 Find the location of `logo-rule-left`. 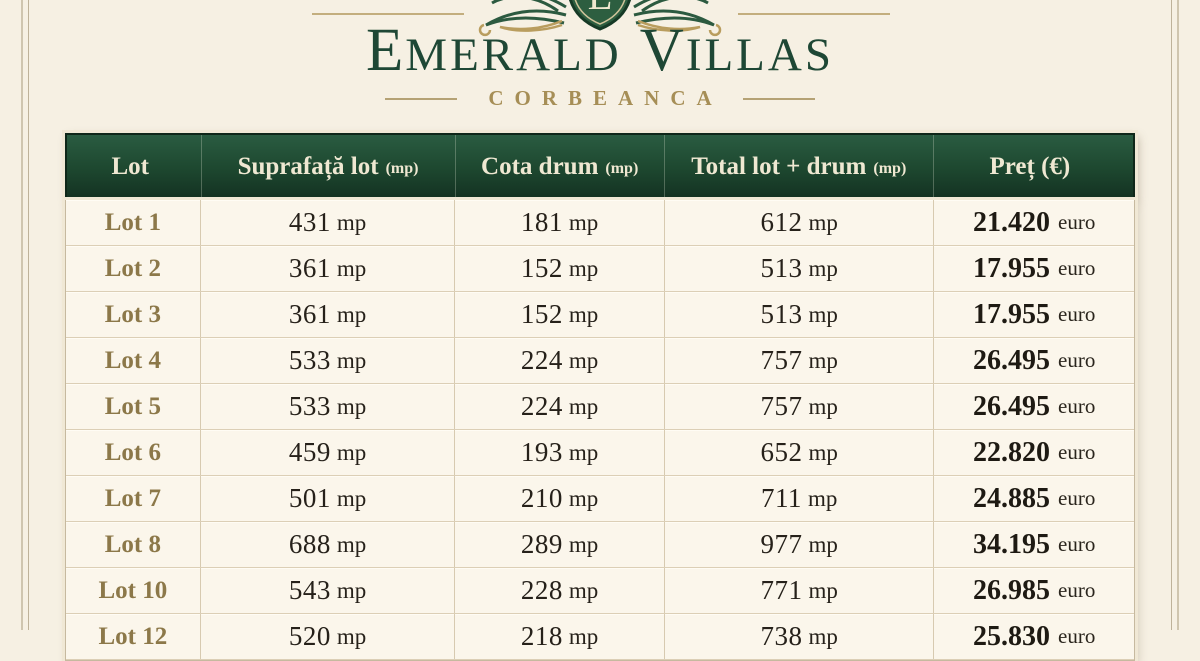

logo-rule-left is located at coordinates (388, 14).